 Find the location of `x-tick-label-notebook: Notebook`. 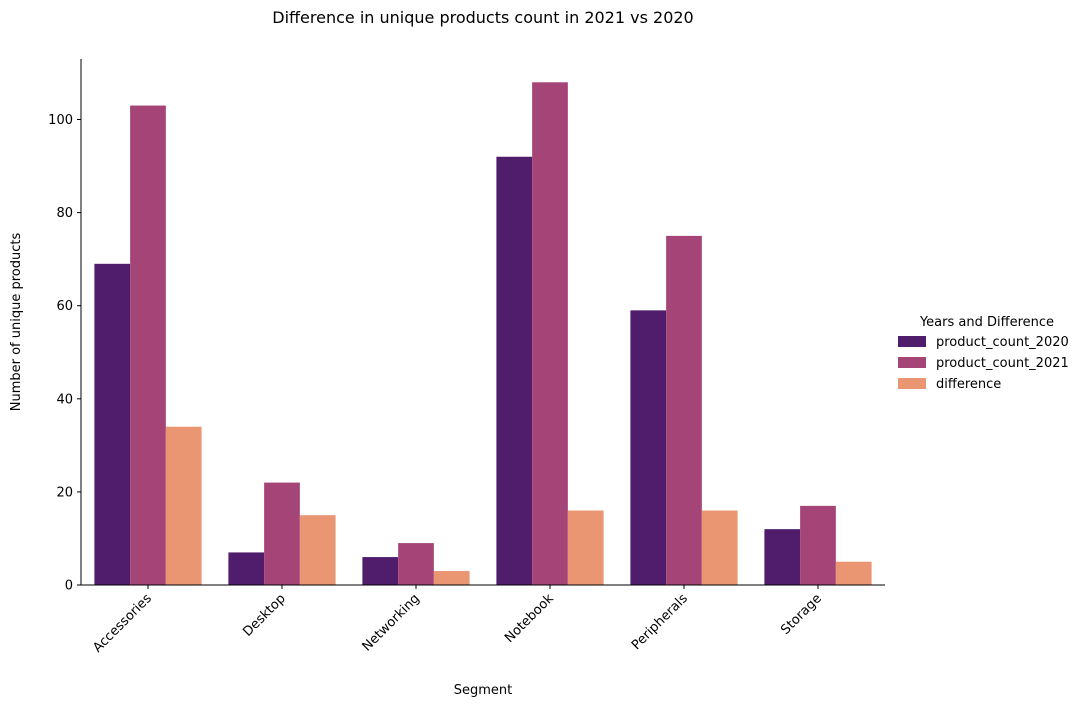

x-tick-label-notebook: Notebook is located at coordinates (529, 618).